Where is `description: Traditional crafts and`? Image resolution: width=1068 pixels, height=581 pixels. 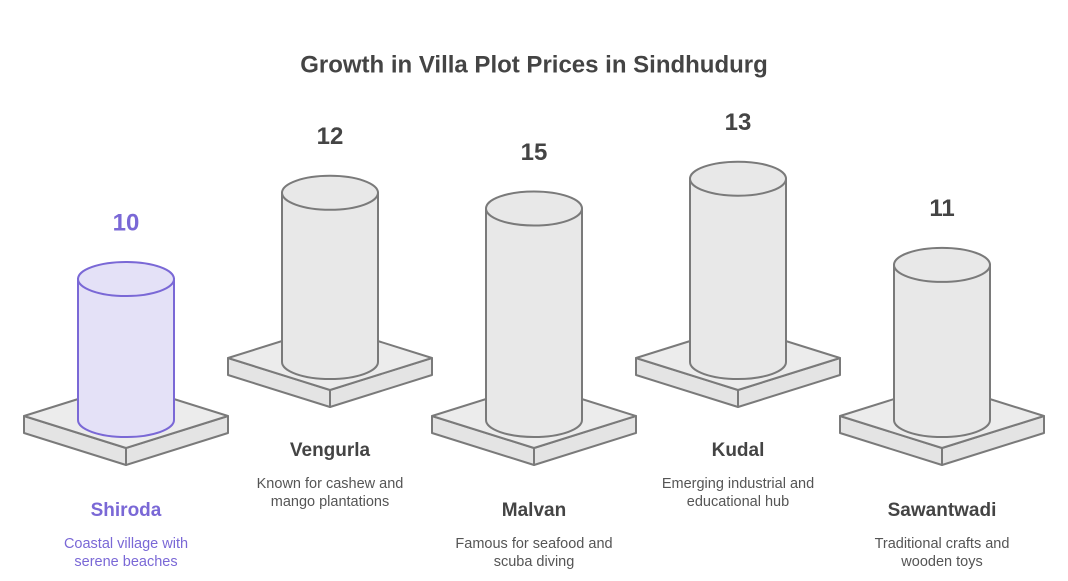
description: Traditional crafts and is located at coordinates (942, 544).